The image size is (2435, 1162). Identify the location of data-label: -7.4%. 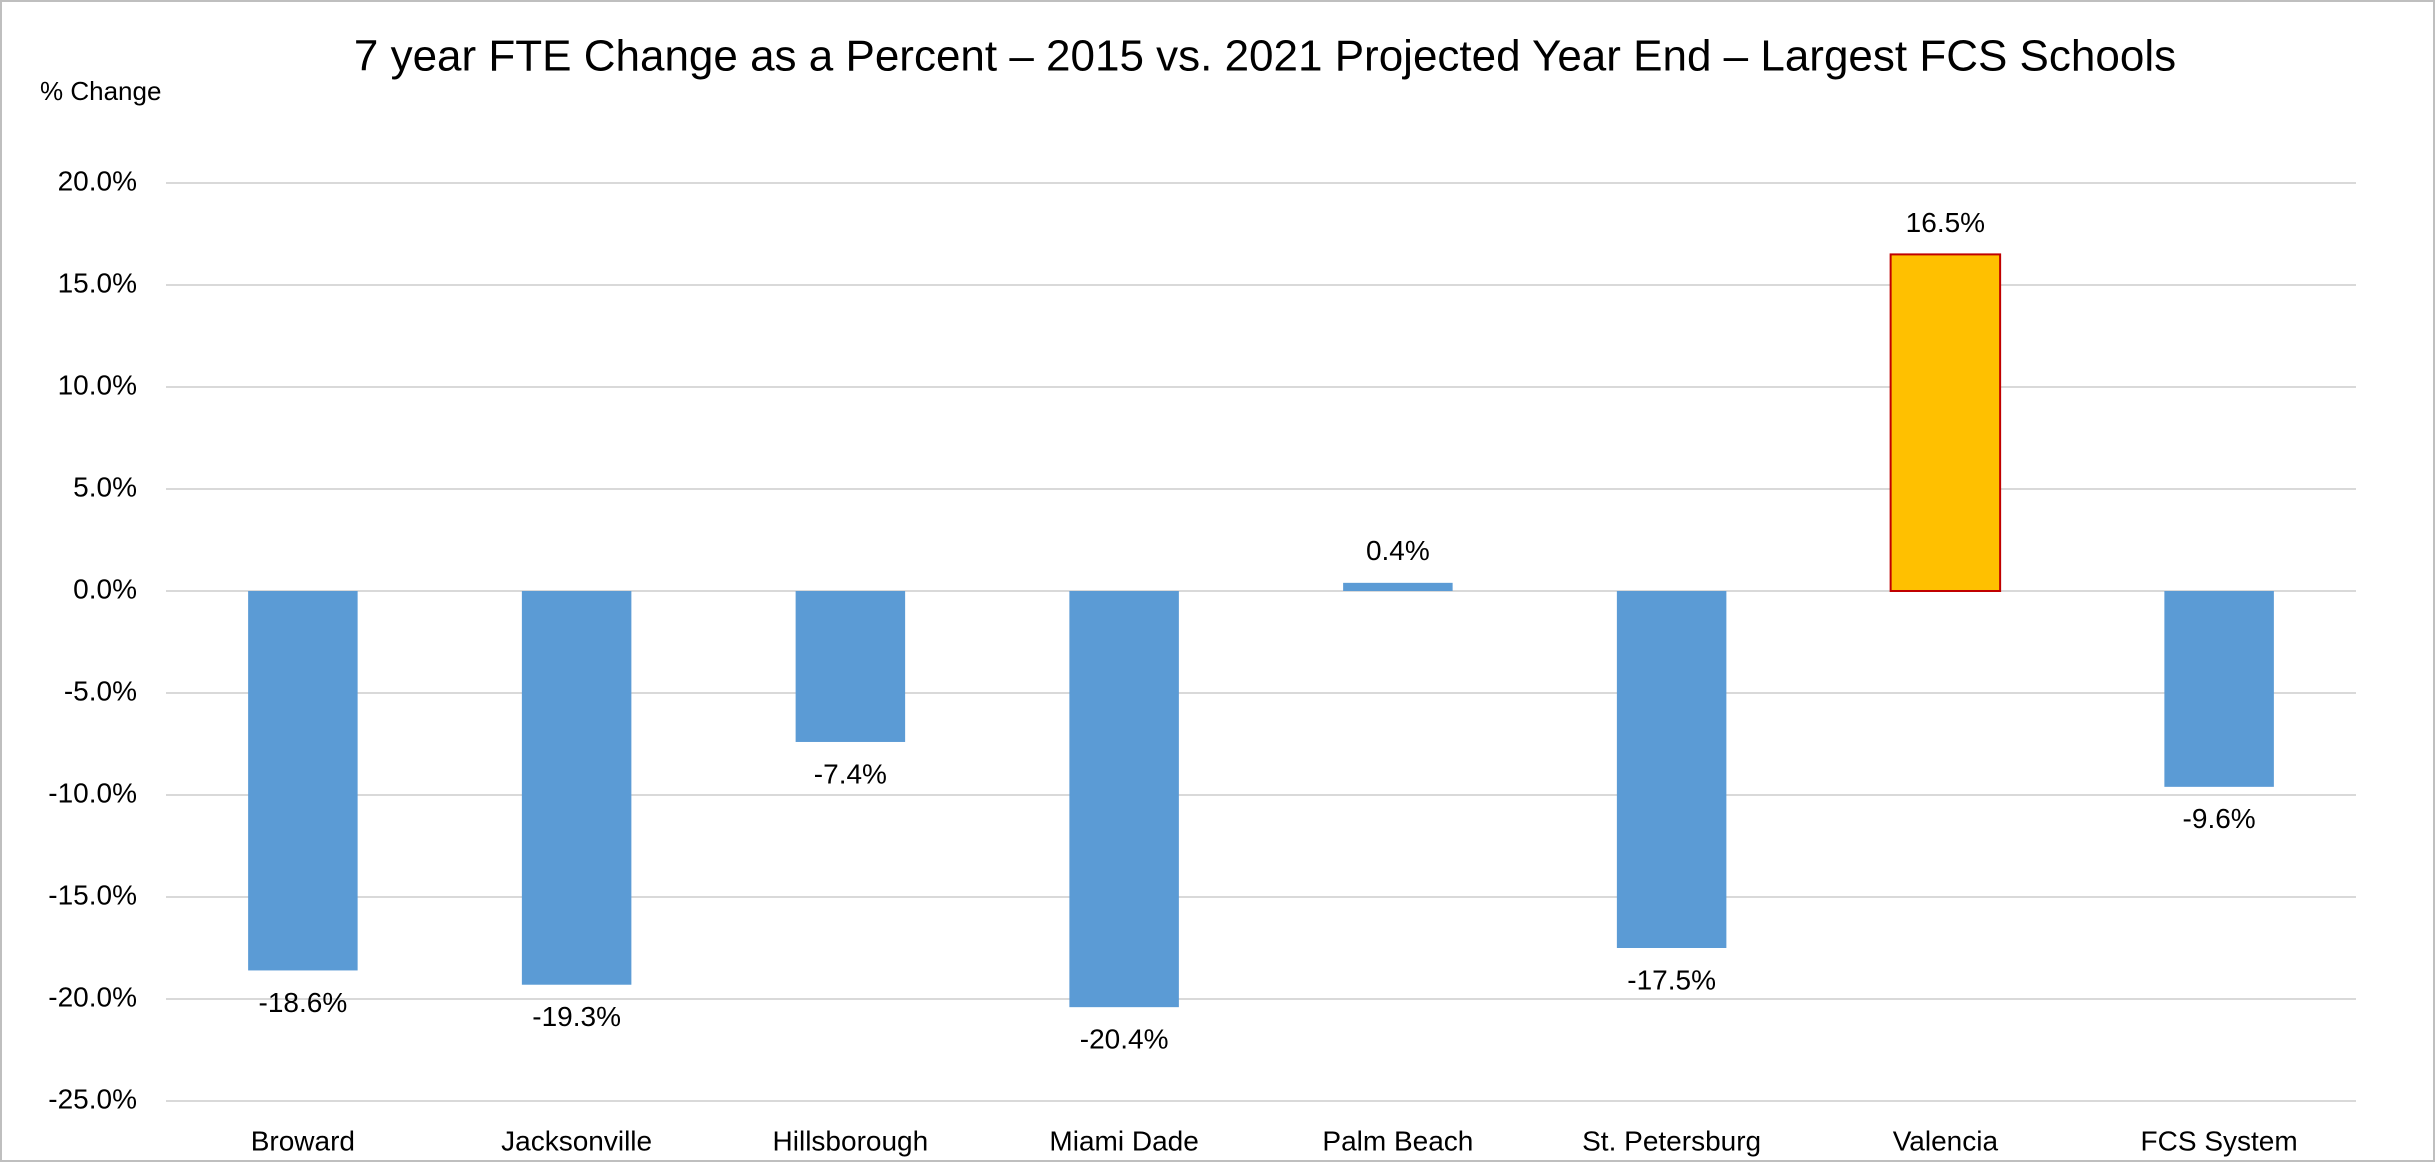
(850, 773).